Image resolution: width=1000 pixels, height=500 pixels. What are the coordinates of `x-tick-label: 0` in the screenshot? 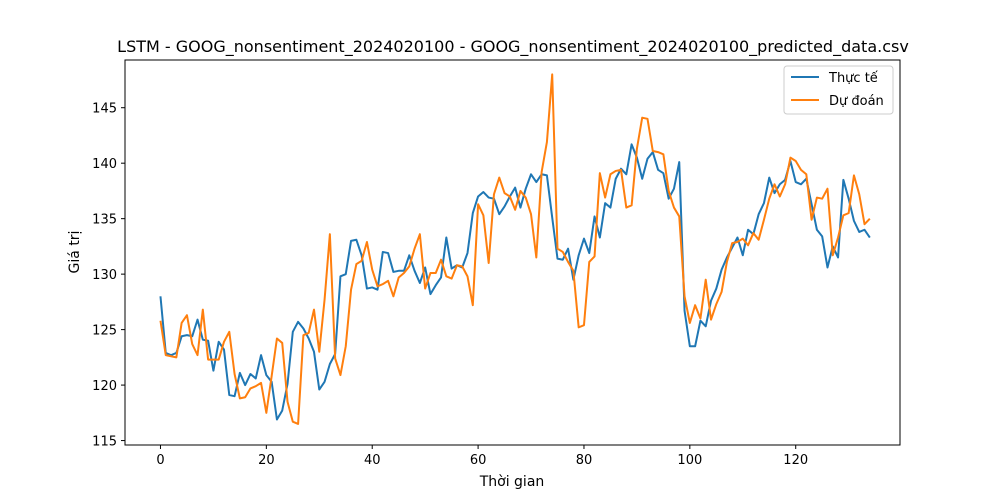 It's located at (160, 460).